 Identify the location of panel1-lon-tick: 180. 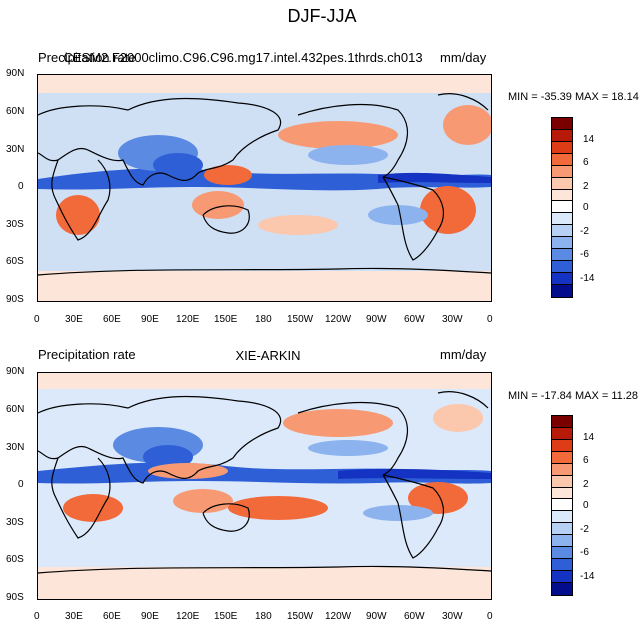
(263, 319).